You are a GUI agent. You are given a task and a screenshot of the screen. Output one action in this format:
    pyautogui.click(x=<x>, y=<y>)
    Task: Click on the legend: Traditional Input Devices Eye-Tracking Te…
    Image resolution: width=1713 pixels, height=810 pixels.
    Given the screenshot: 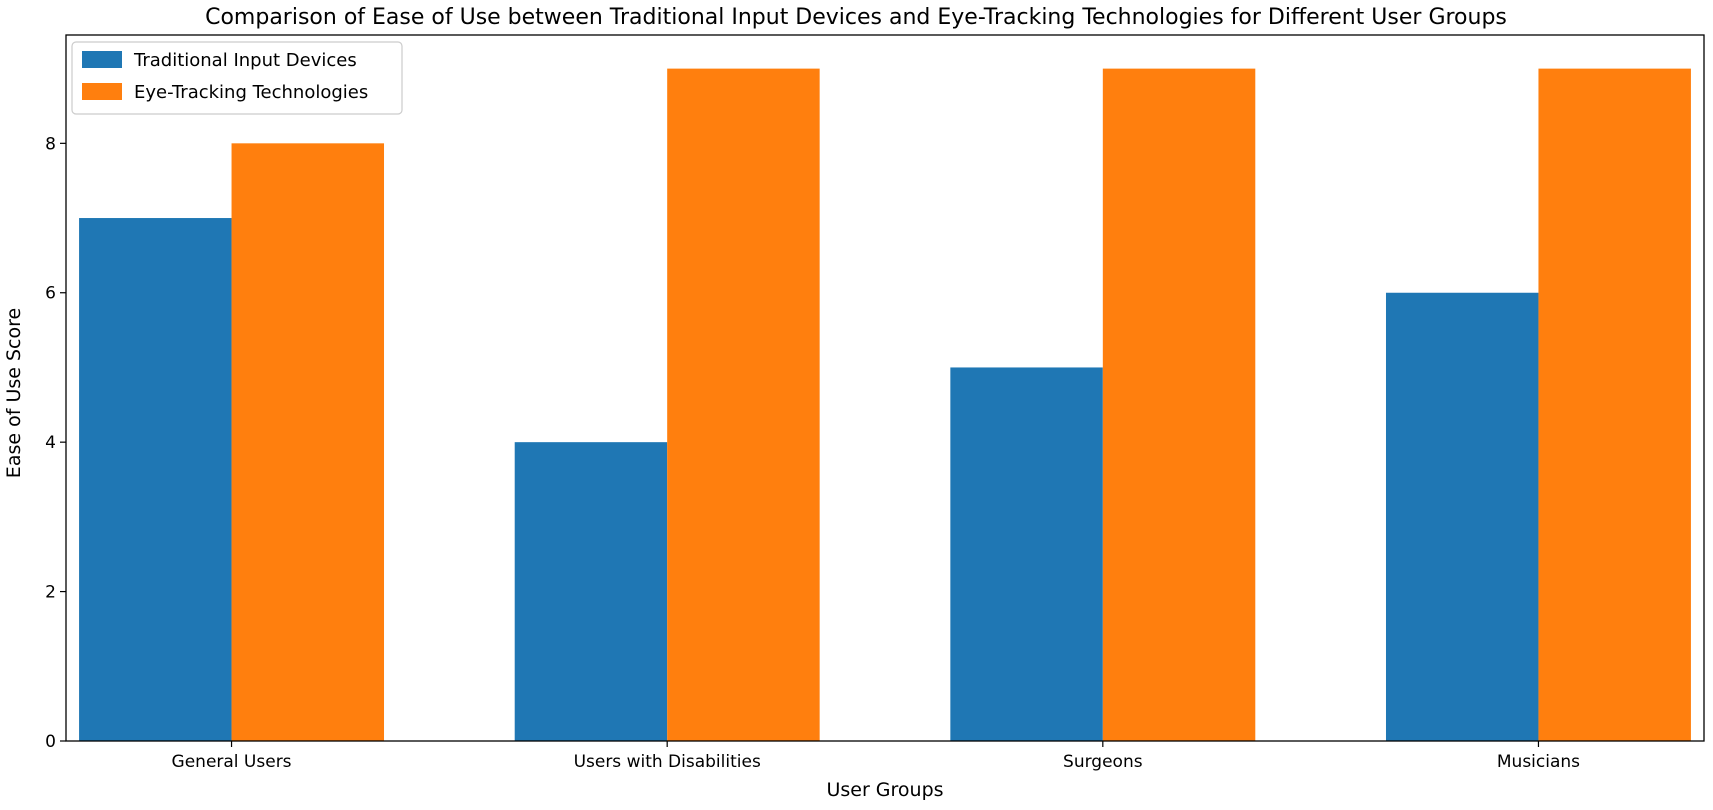 What is the action you would take?
    pyautogui.click(x=237, y=78)
    